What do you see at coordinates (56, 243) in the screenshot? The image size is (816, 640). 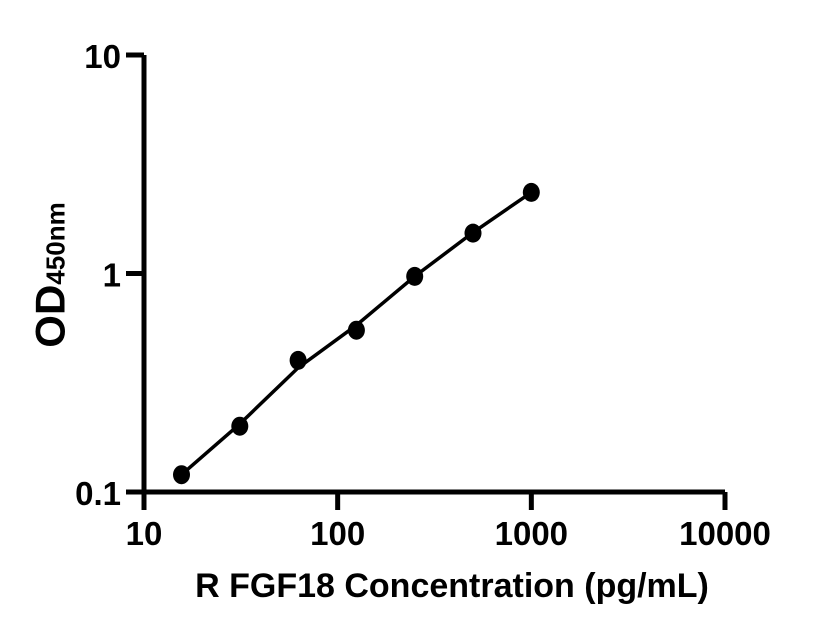 I see `y-axis-title-sub: 450nm` at bounding box center [56, 243].